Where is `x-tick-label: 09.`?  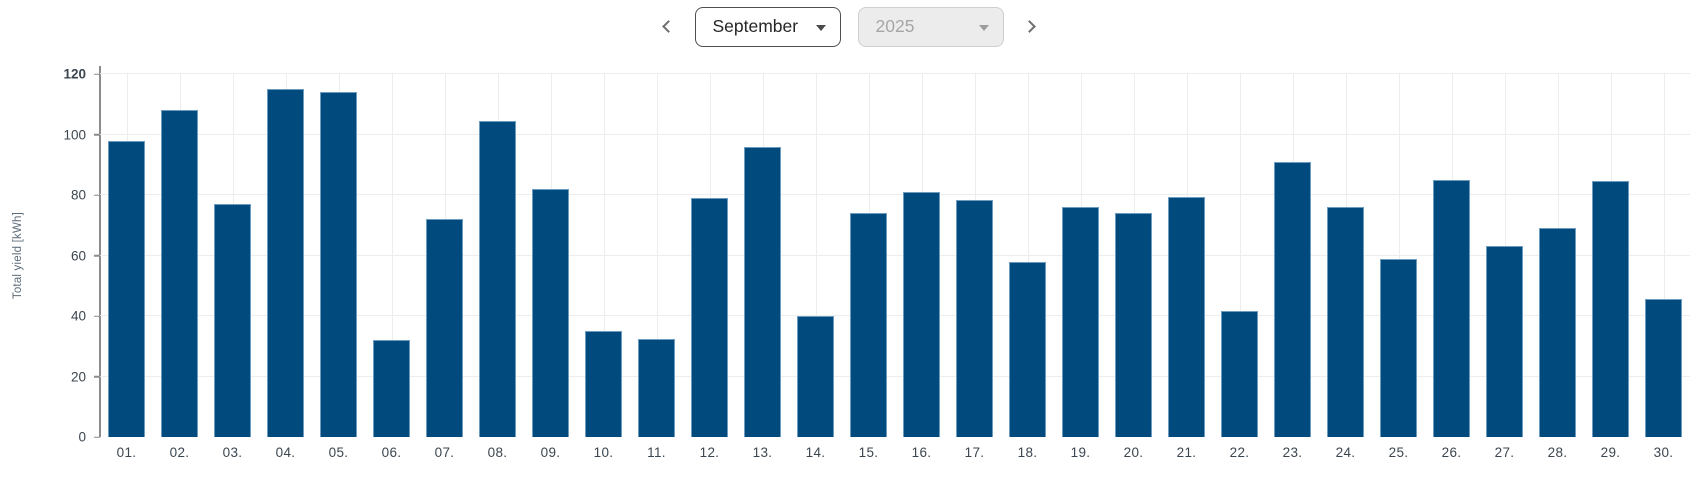 x-tick-label: 09. is located at coordinates (550, 452).